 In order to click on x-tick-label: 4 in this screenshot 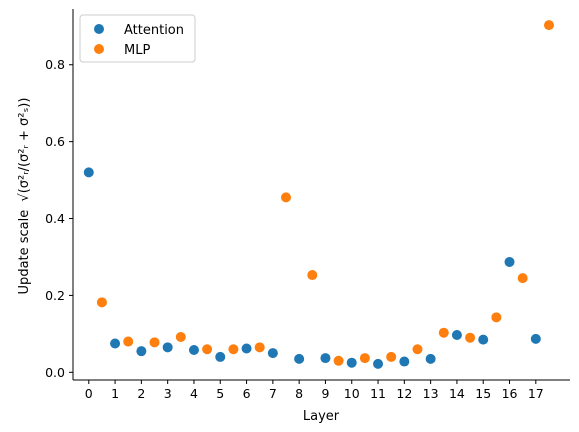, I will do `click(194, 393)`.